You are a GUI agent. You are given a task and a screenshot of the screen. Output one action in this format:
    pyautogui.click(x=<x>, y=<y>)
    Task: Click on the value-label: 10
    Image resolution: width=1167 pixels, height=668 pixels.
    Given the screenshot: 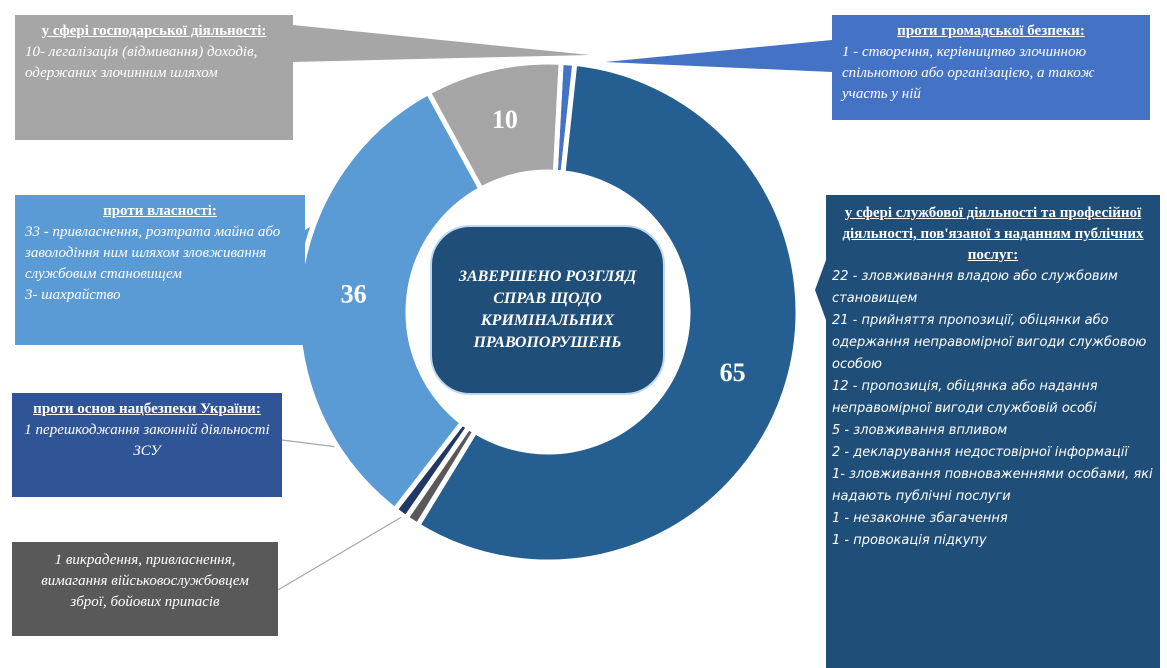 What is the action you would take?
    pyautogui.click(x=505, y=119)
    